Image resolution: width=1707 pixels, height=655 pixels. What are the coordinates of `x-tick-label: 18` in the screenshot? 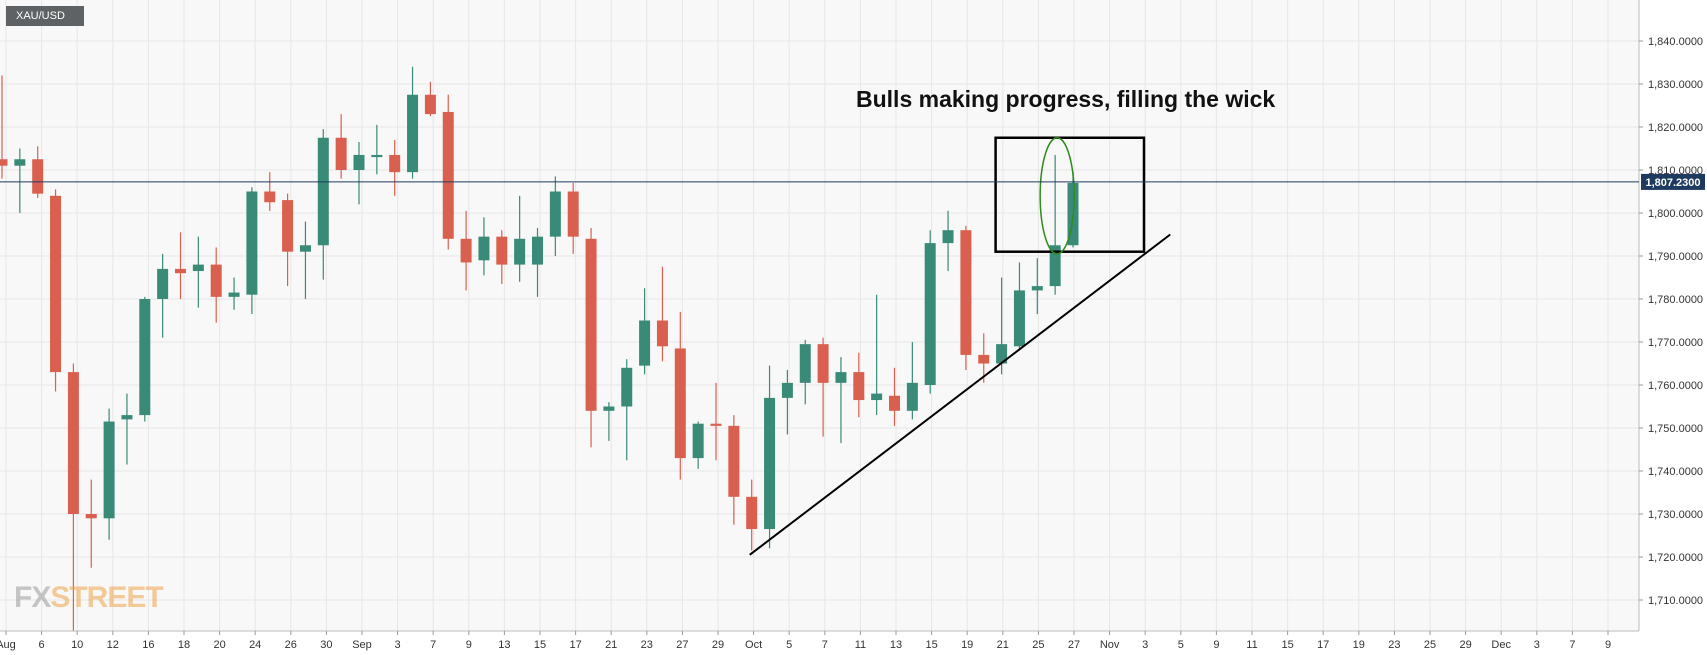 It's located at (184, 645).